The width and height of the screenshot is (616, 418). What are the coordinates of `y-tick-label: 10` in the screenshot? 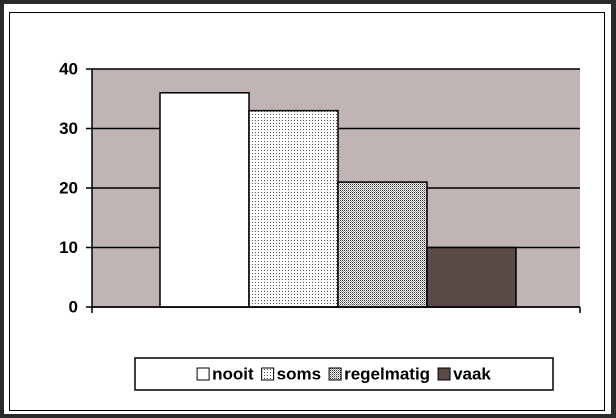 It's located at (68, 247).